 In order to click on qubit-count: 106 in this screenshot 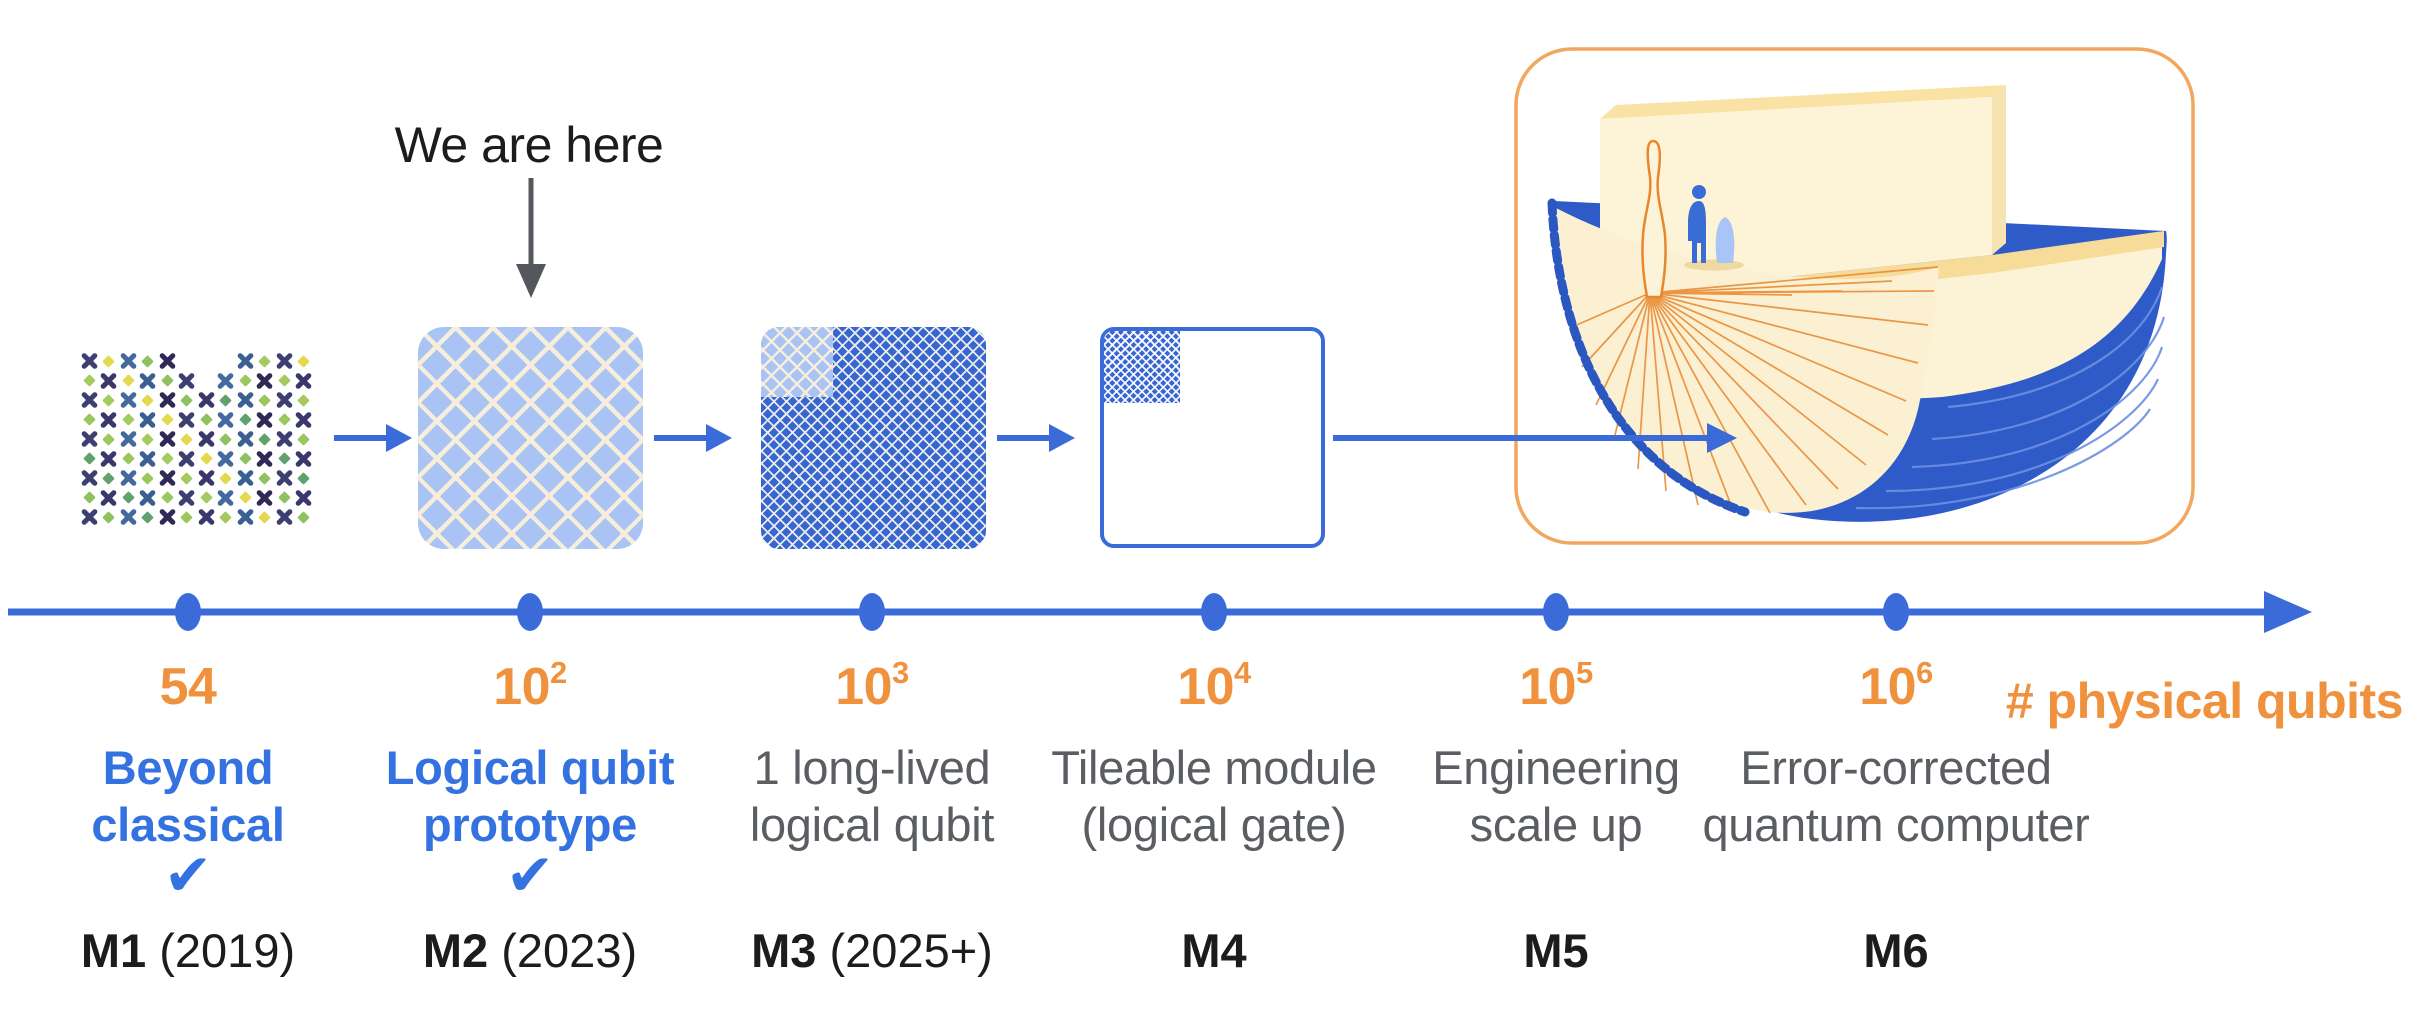, I will do `click(1896, 685)`.